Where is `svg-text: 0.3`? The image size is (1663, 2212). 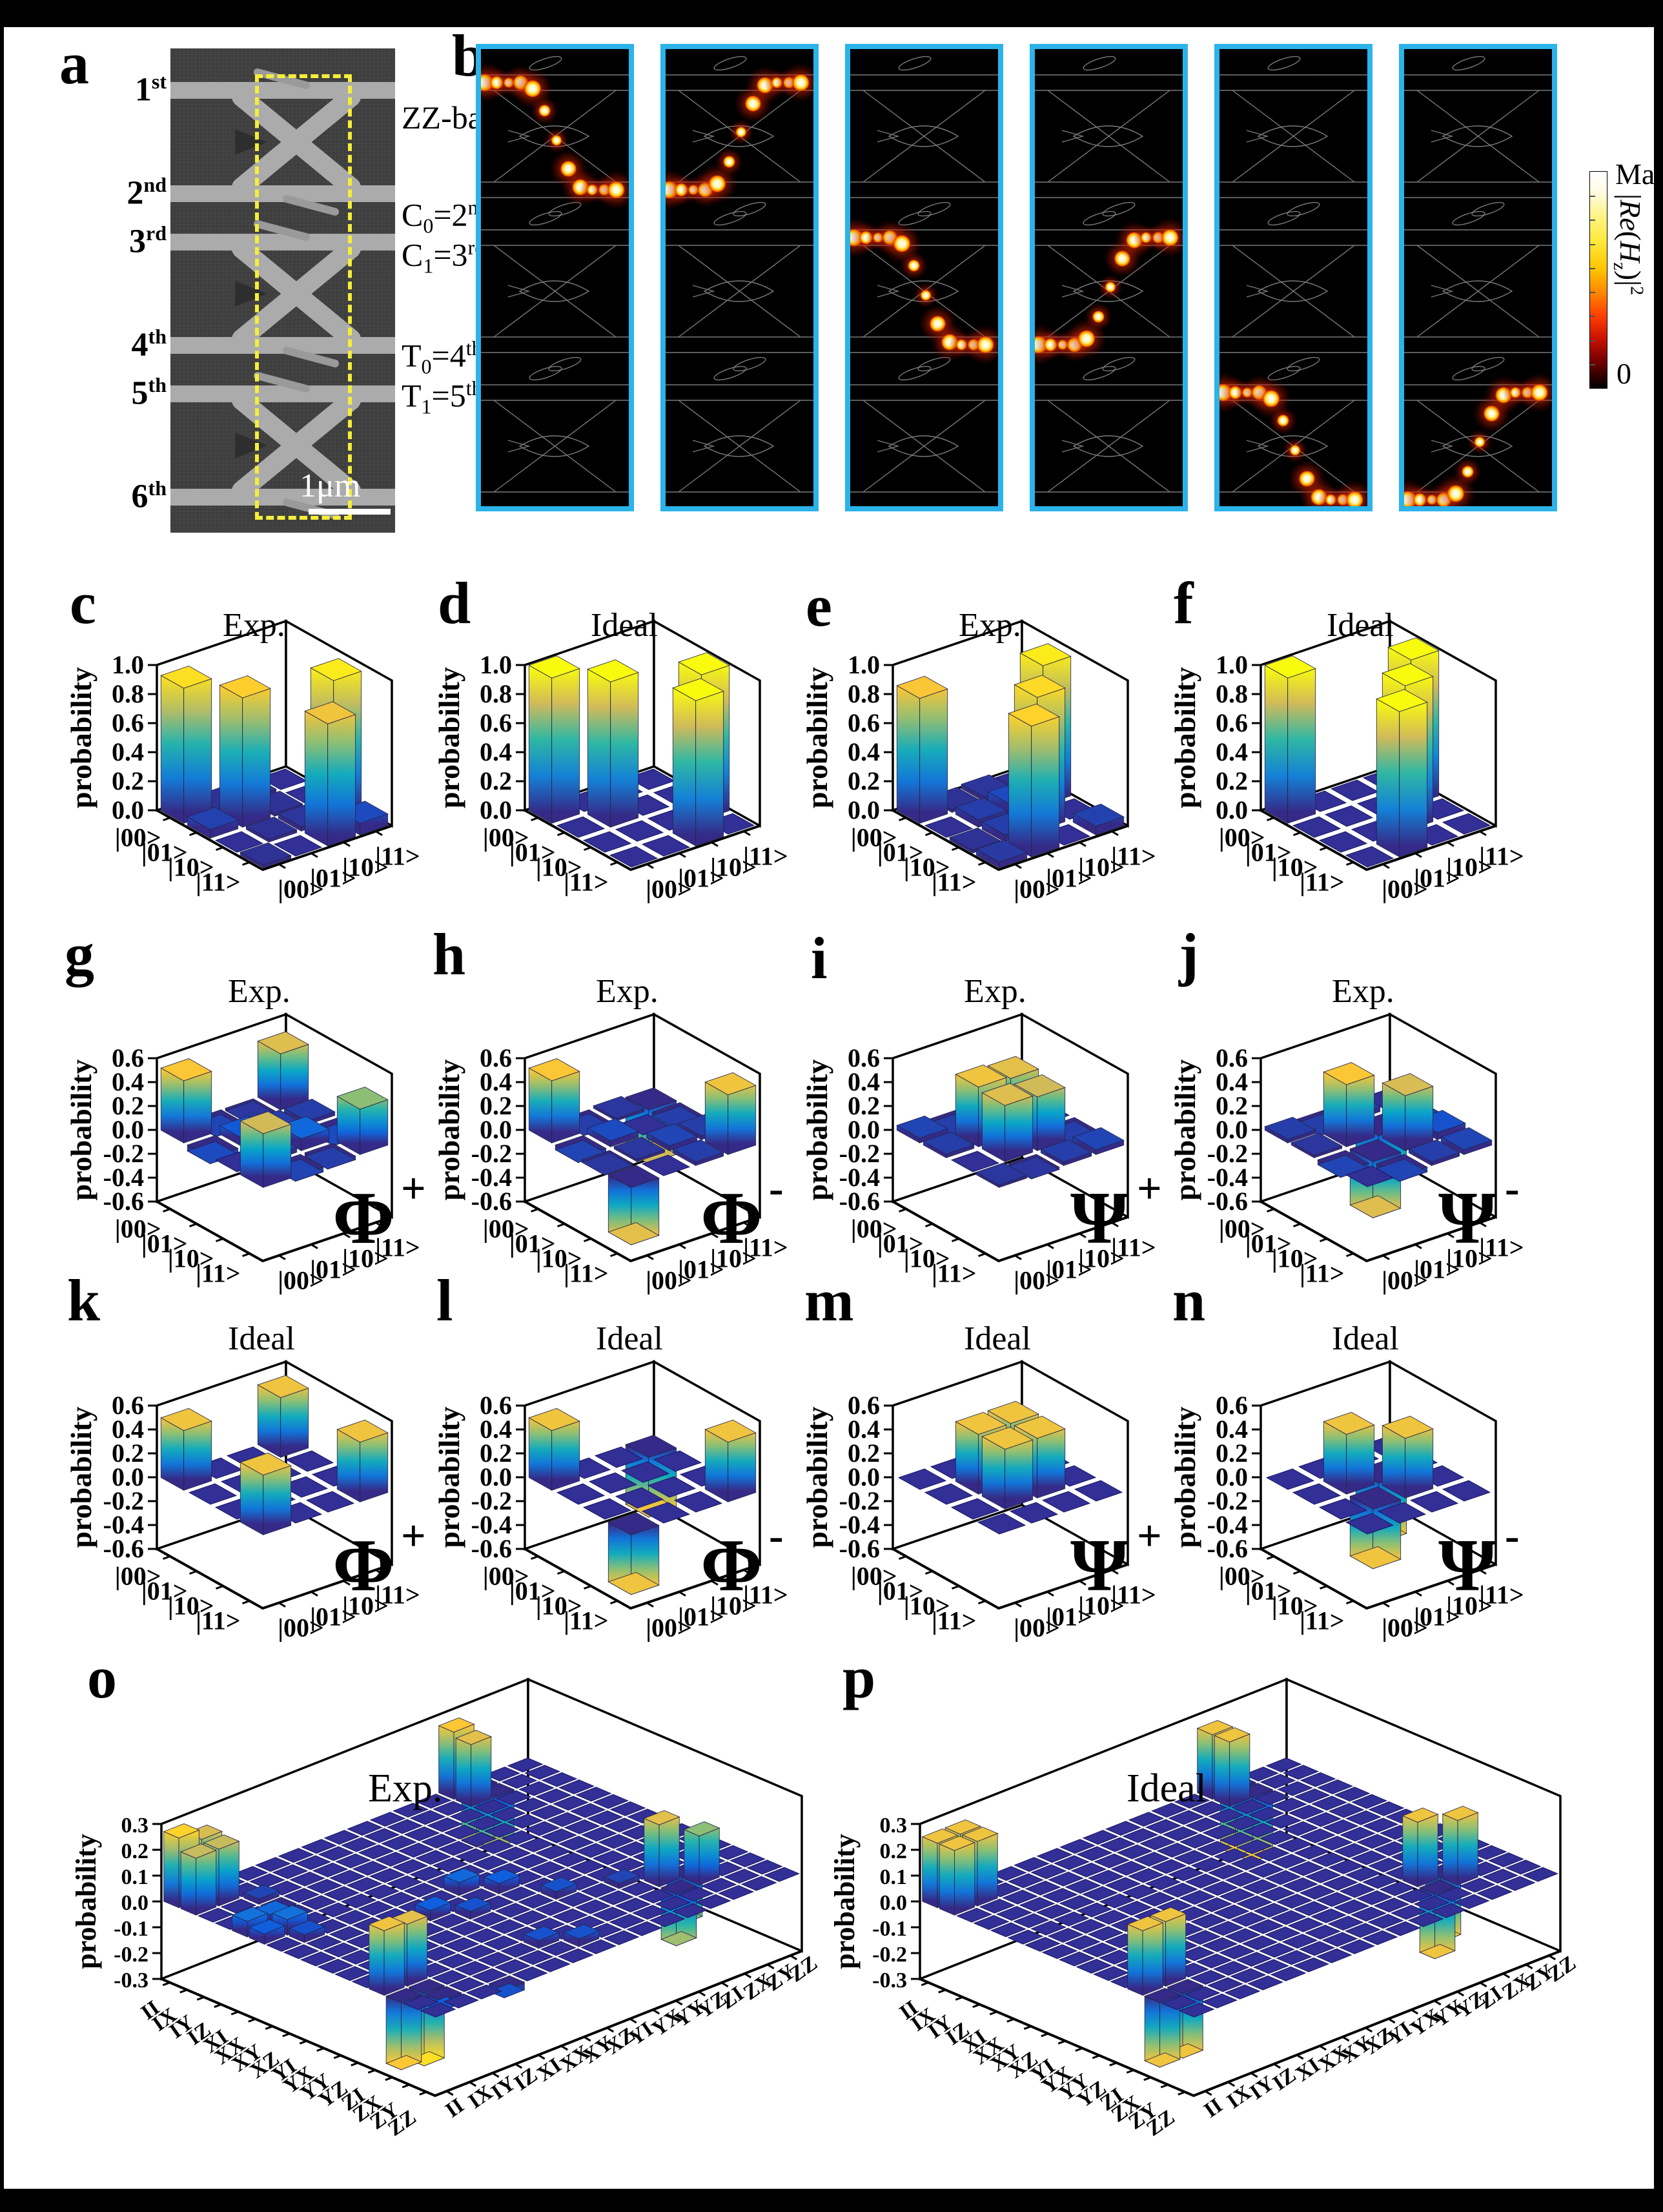 svg-text: 0.3 is located at coordinates (894, 1826).